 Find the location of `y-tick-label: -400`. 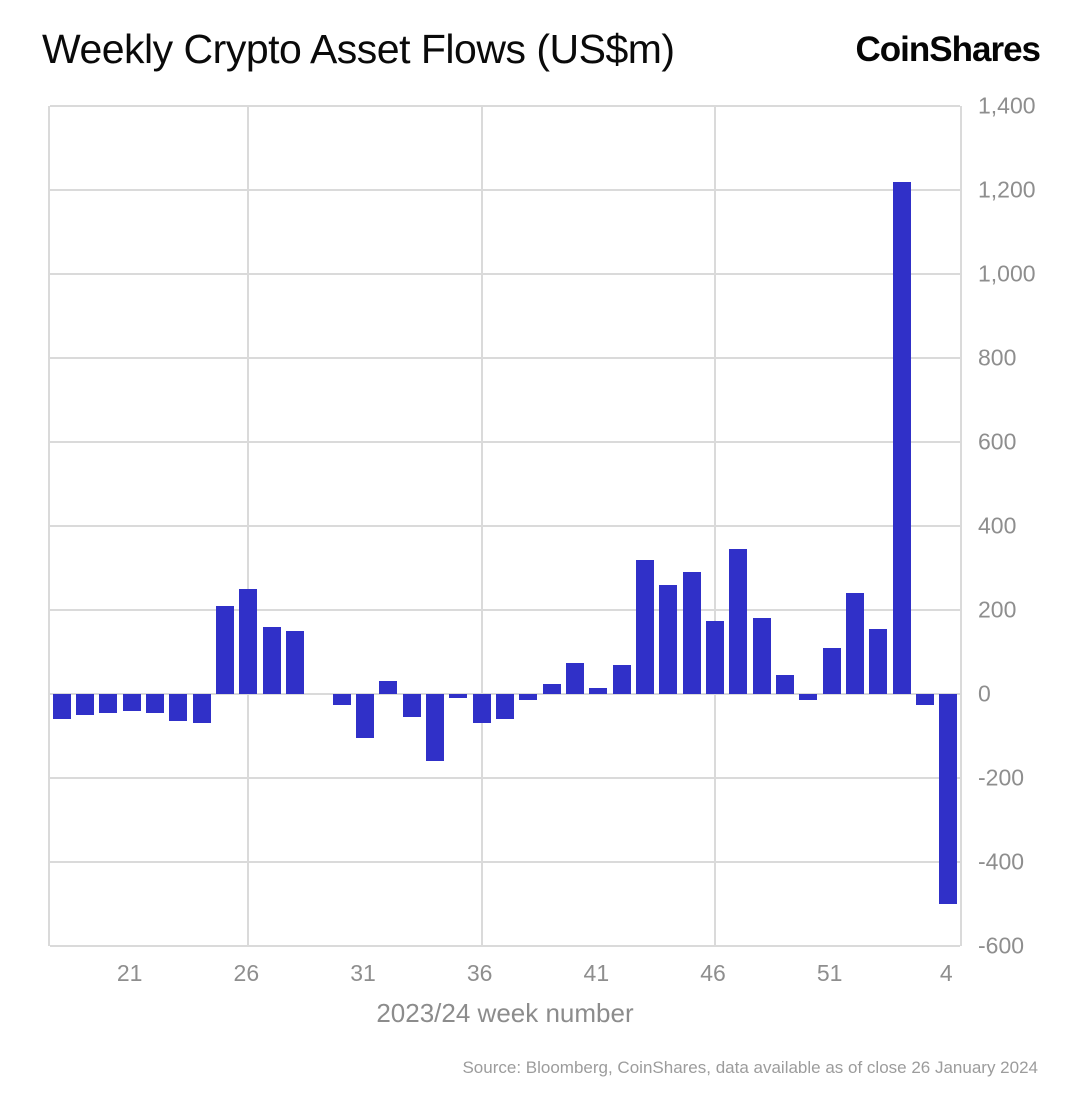

y-tick-label: -400 is located at coordinates (1001, 861).